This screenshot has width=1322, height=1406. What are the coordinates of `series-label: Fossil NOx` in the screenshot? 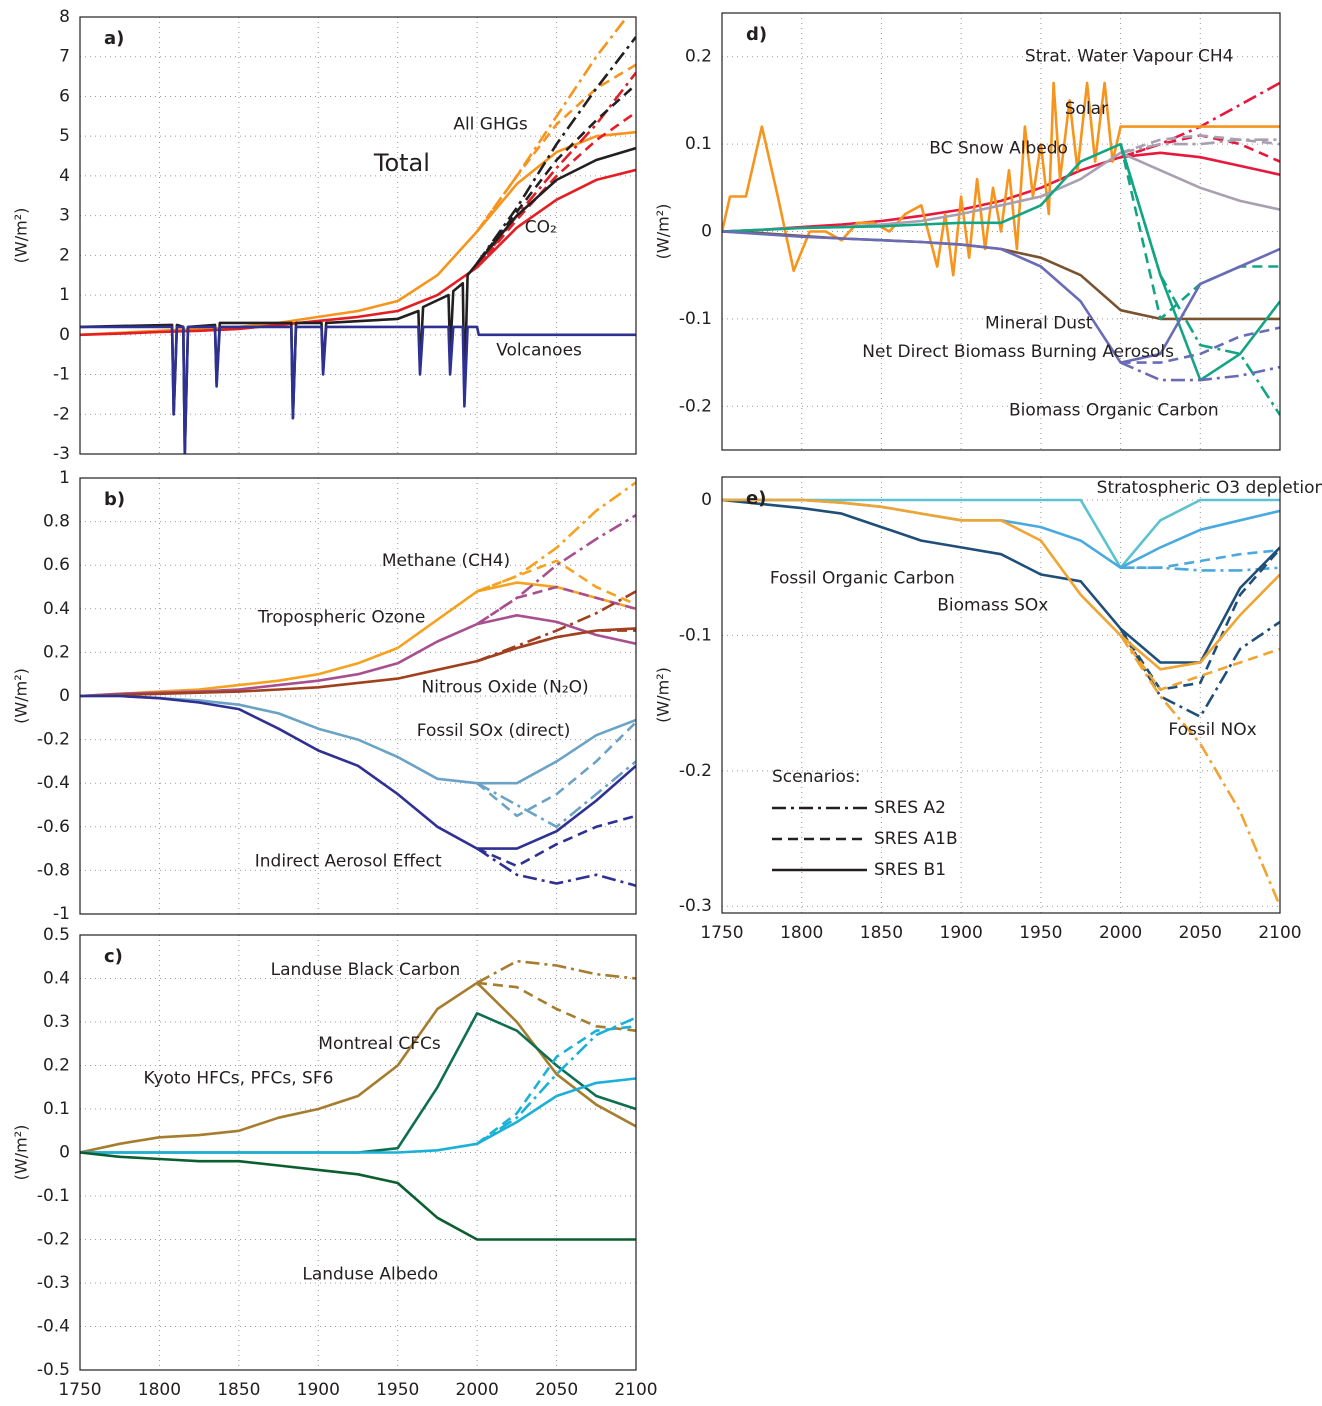 It's located at (1212, 730).